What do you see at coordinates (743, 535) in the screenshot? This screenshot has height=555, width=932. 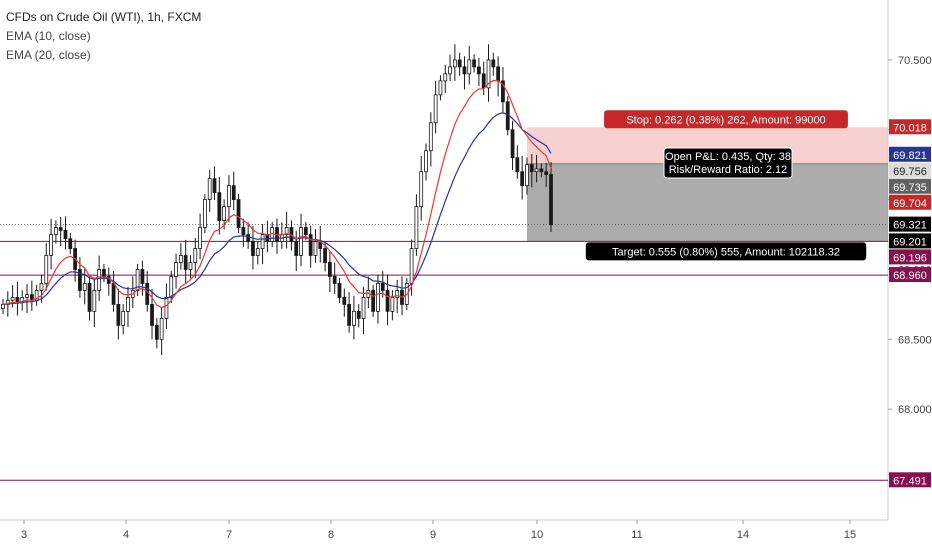 I see `x-tick-label: 14` at bounding box center [743, 535].